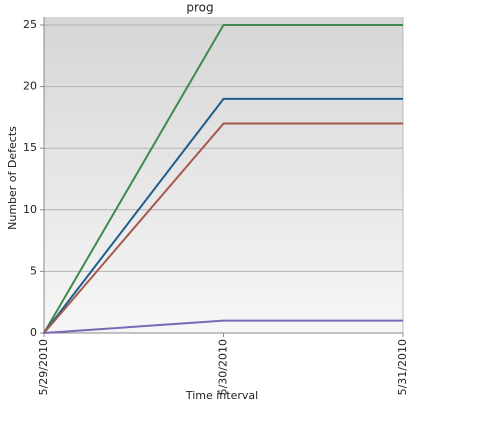 The width and height of the screenshot is (483, 428). I want to click on x-tick-label: 5/31/2010, so click(402, 367).